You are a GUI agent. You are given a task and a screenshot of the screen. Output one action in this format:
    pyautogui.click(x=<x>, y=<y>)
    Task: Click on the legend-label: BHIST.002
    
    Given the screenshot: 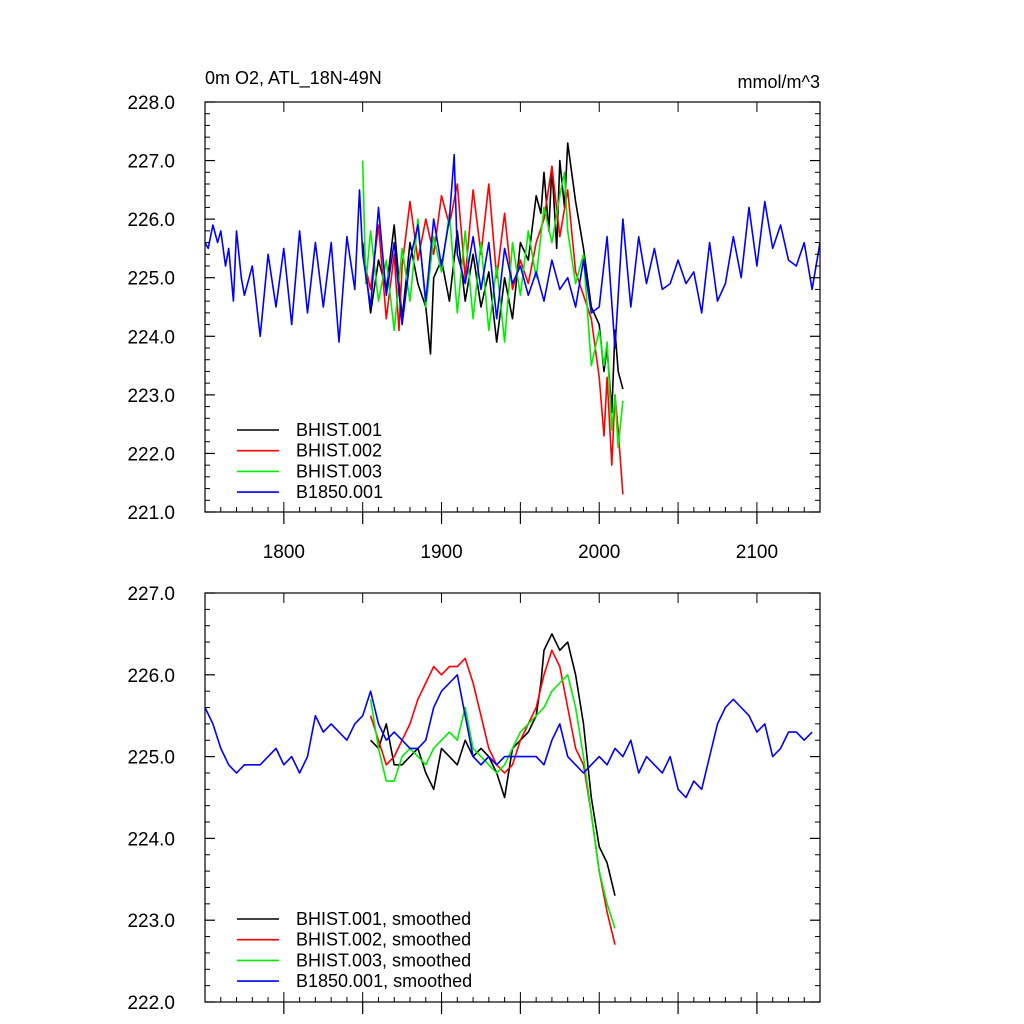 What is the action you would take?
    pyautogui.click(x=339, y=451)
    